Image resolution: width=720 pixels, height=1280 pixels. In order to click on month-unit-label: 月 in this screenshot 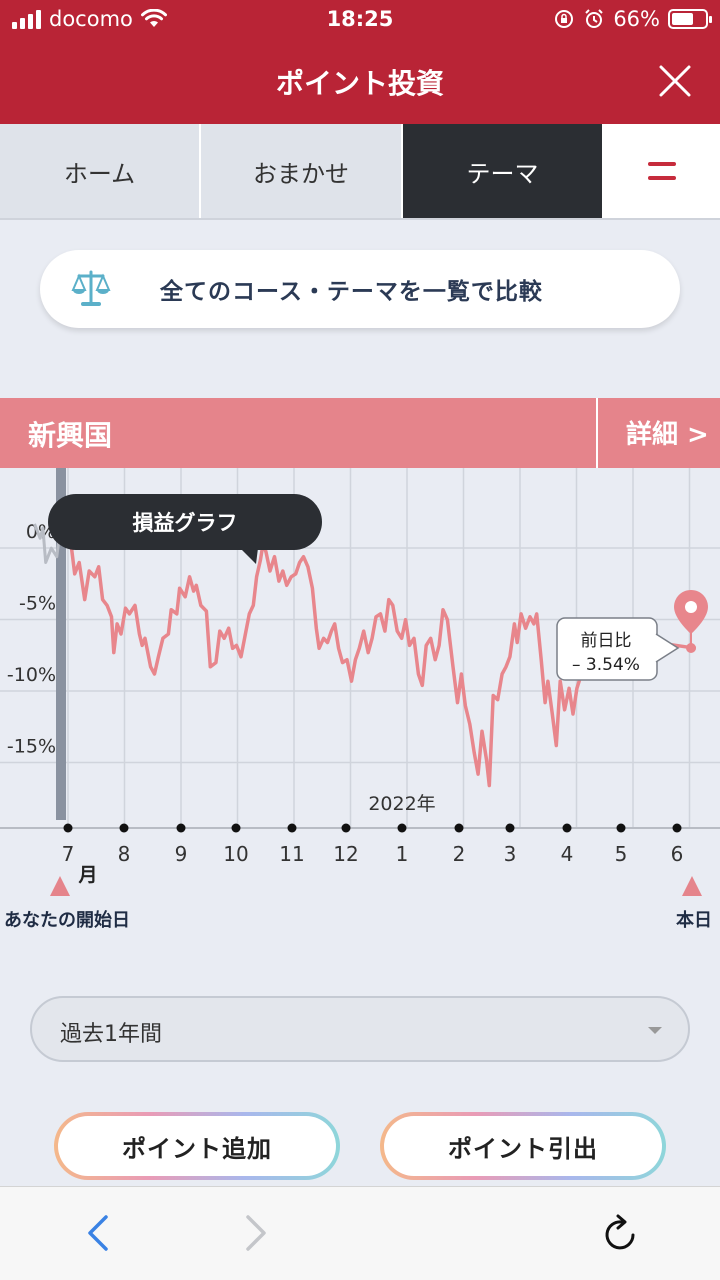, I will do `click(87, 875)`.